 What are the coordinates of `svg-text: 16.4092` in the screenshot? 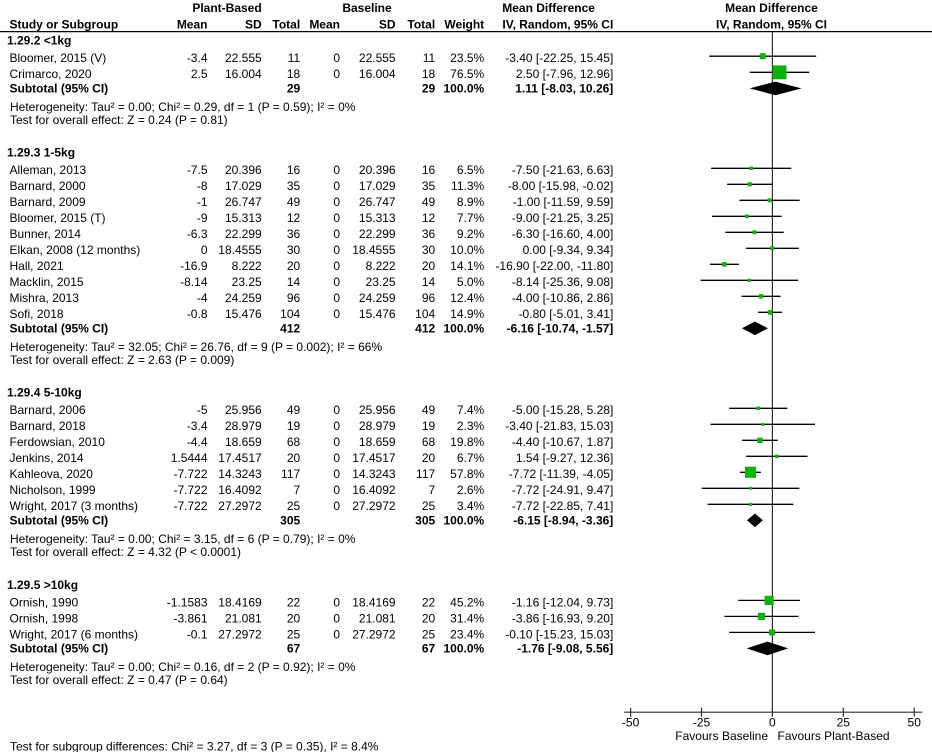 It's located at (240, 490).